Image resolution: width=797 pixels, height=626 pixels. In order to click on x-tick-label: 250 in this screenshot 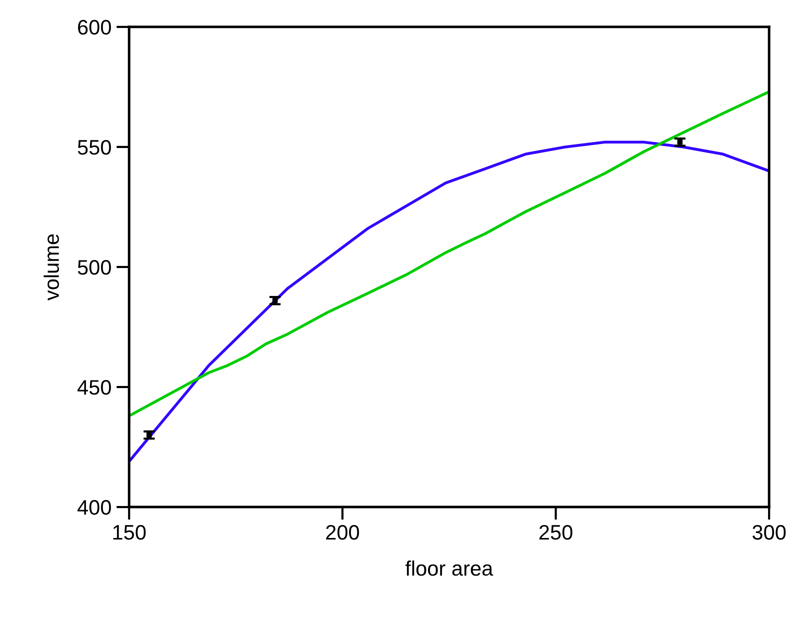, I will do `click(555, 532)`.